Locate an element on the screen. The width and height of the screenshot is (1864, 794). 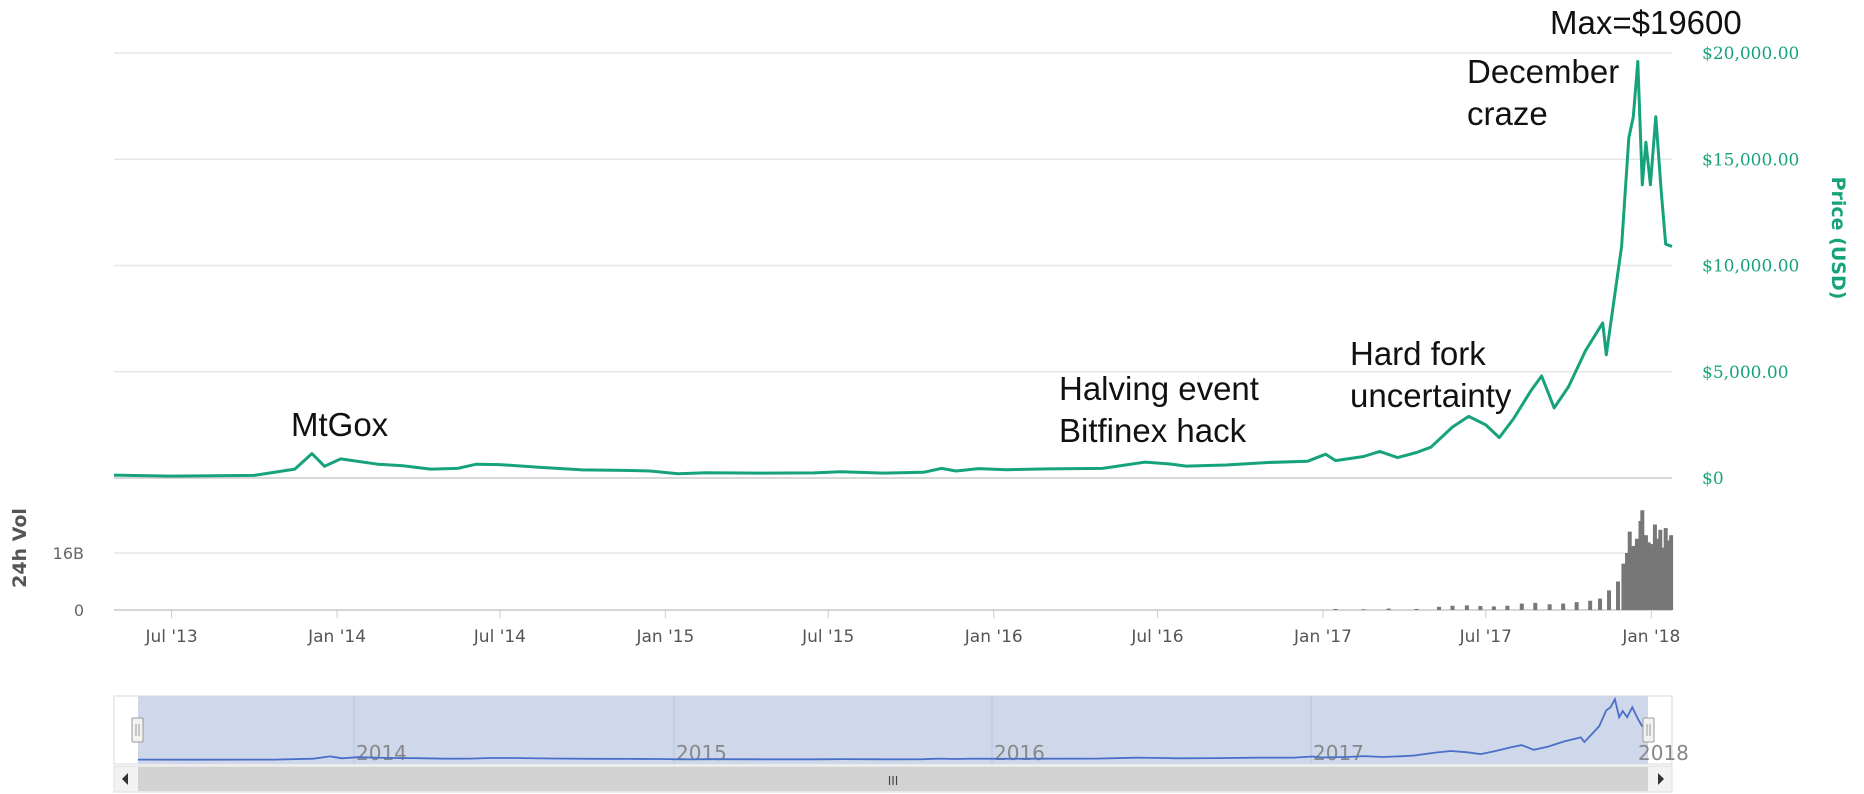
navigator-year-label: 2016 is located at coordinates (1019, 753).